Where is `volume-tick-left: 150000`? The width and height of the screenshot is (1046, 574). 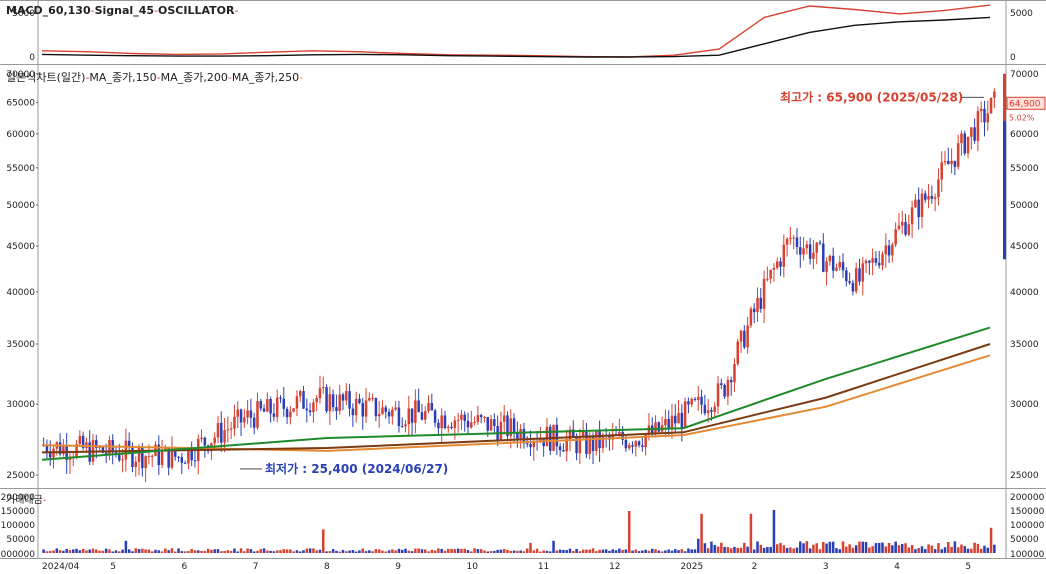 volume-tick-left: 150000 is located at coordinates (18, 512).